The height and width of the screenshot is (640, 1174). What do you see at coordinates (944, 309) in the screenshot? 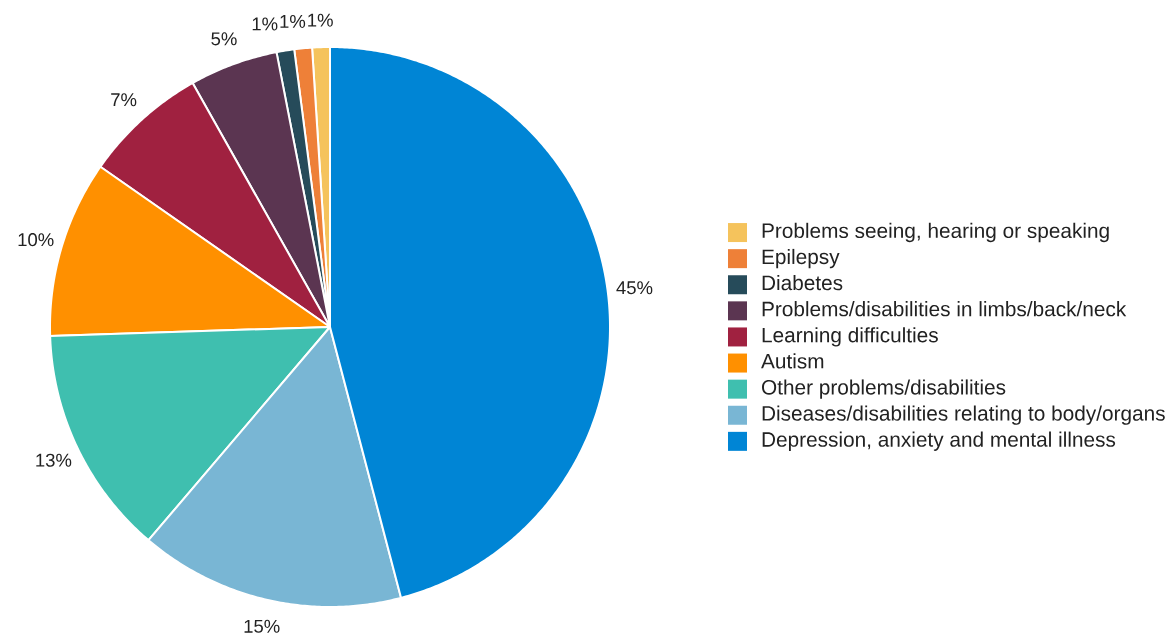
I see `legend-label: Problems/disabilities in limbs/back/neck` at bounding box center [944, 309].